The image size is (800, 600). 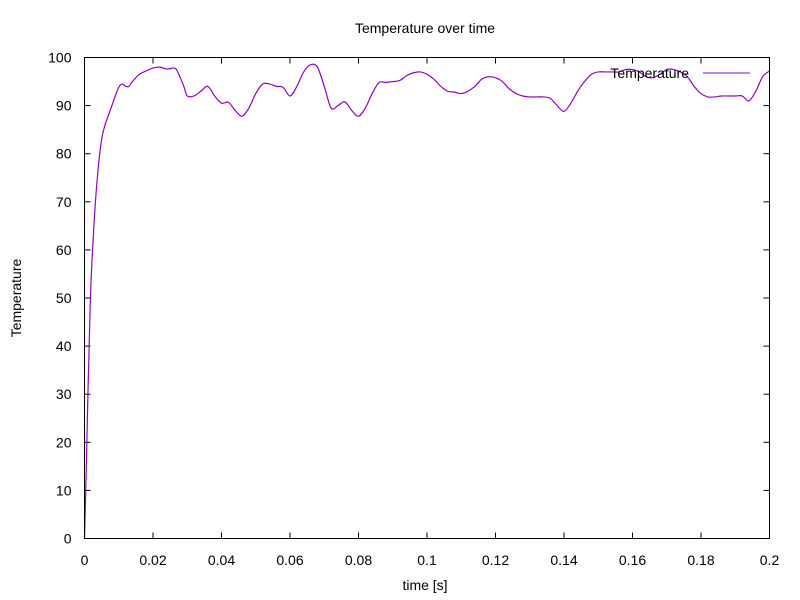 I want to click on x-tick-label: 0.16, so click(x=632, y=560).